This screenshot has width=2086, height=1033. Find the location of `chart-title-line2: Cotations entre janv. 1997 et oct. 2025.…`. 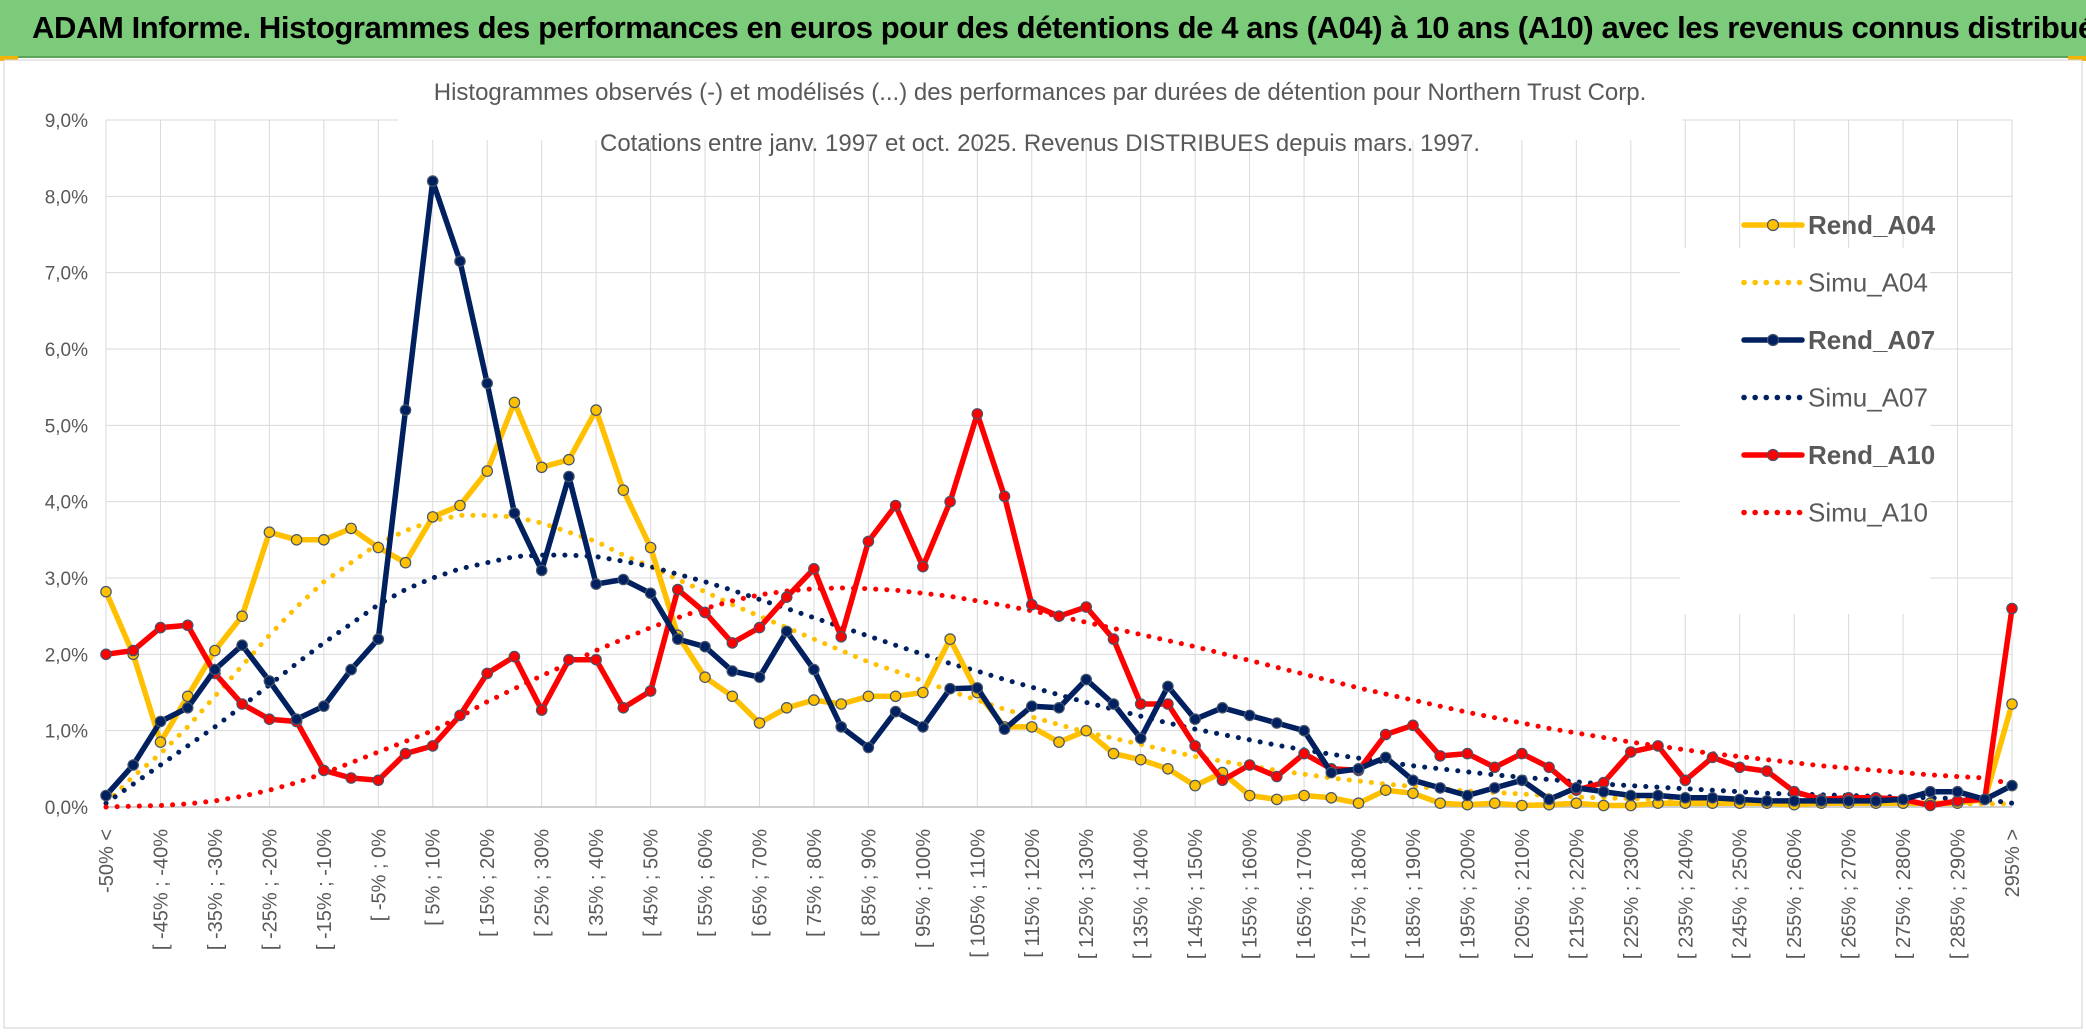

chart-title-line2: Cotations entre janv. 1997 et oct. 2025.… is located at coordinates (1040, 143).